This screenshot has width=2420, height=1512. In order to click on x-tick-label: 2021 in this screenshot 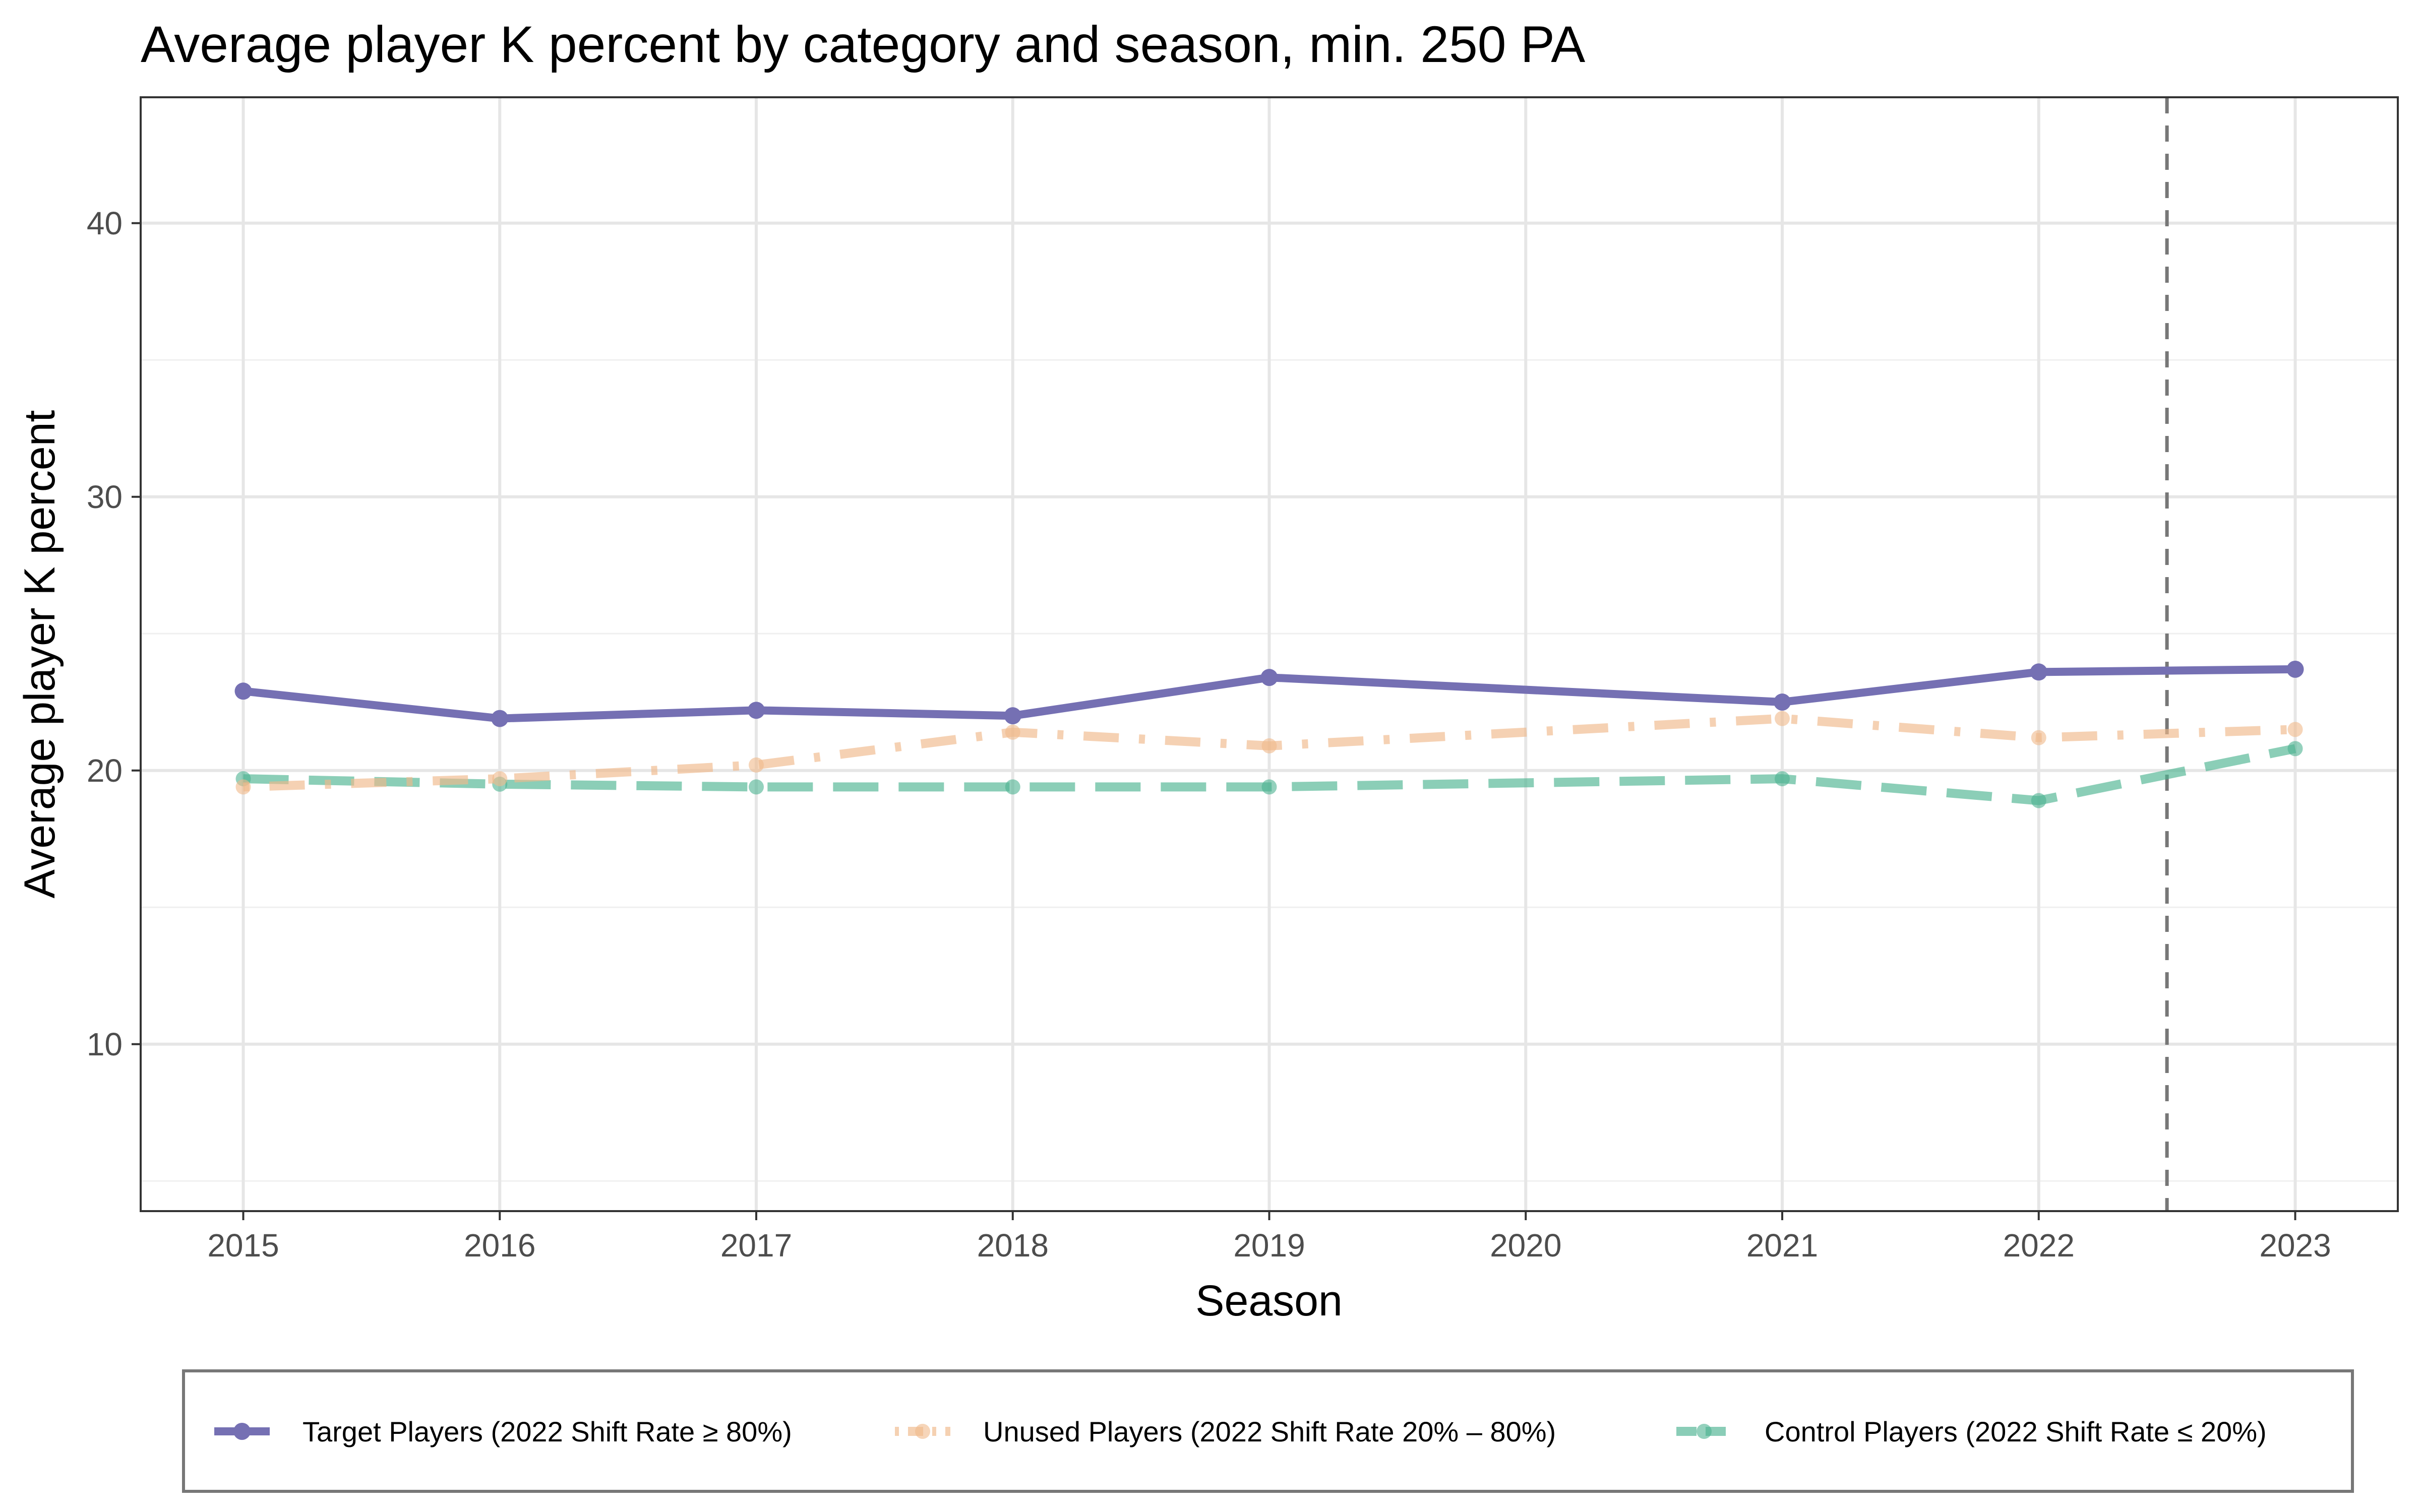, I will do `click(1782, 1246)`.